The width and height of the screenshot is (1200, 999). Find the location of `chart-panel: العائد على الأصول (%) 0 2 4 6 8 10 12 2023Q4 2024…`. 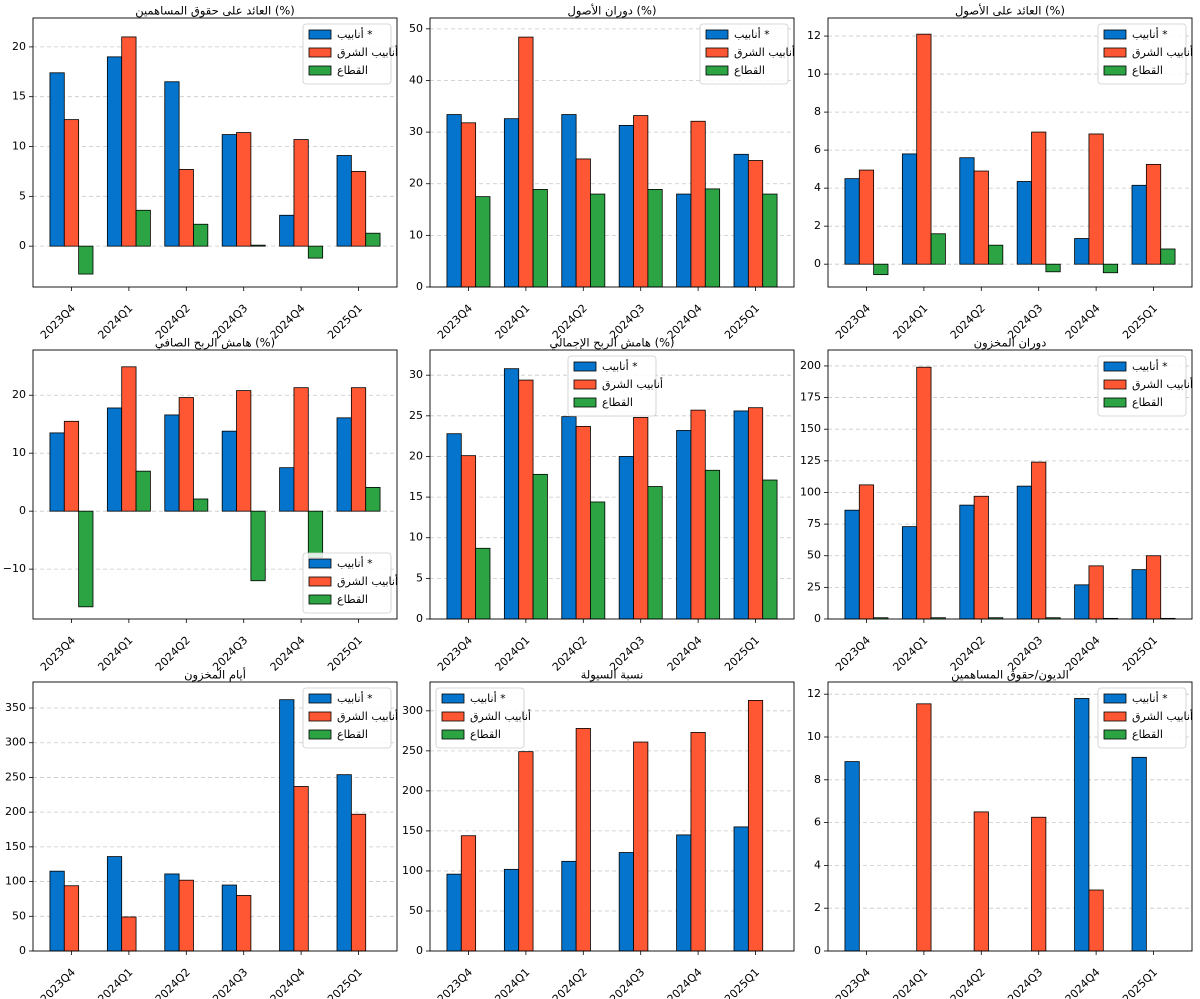

chart-panel: العائد على الأصول (%) 0 2 4 6 8 10 12 2023Q4 2024… is located at coordinates (1000, 173).